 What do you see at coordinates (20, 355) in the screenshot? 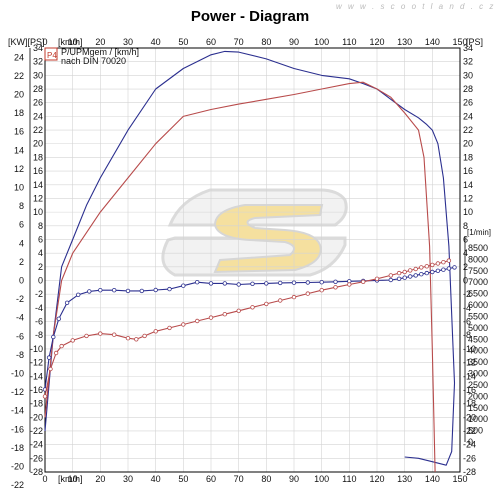
I see `y-tick-label-kw: -8` at bounding box center [20, 355].